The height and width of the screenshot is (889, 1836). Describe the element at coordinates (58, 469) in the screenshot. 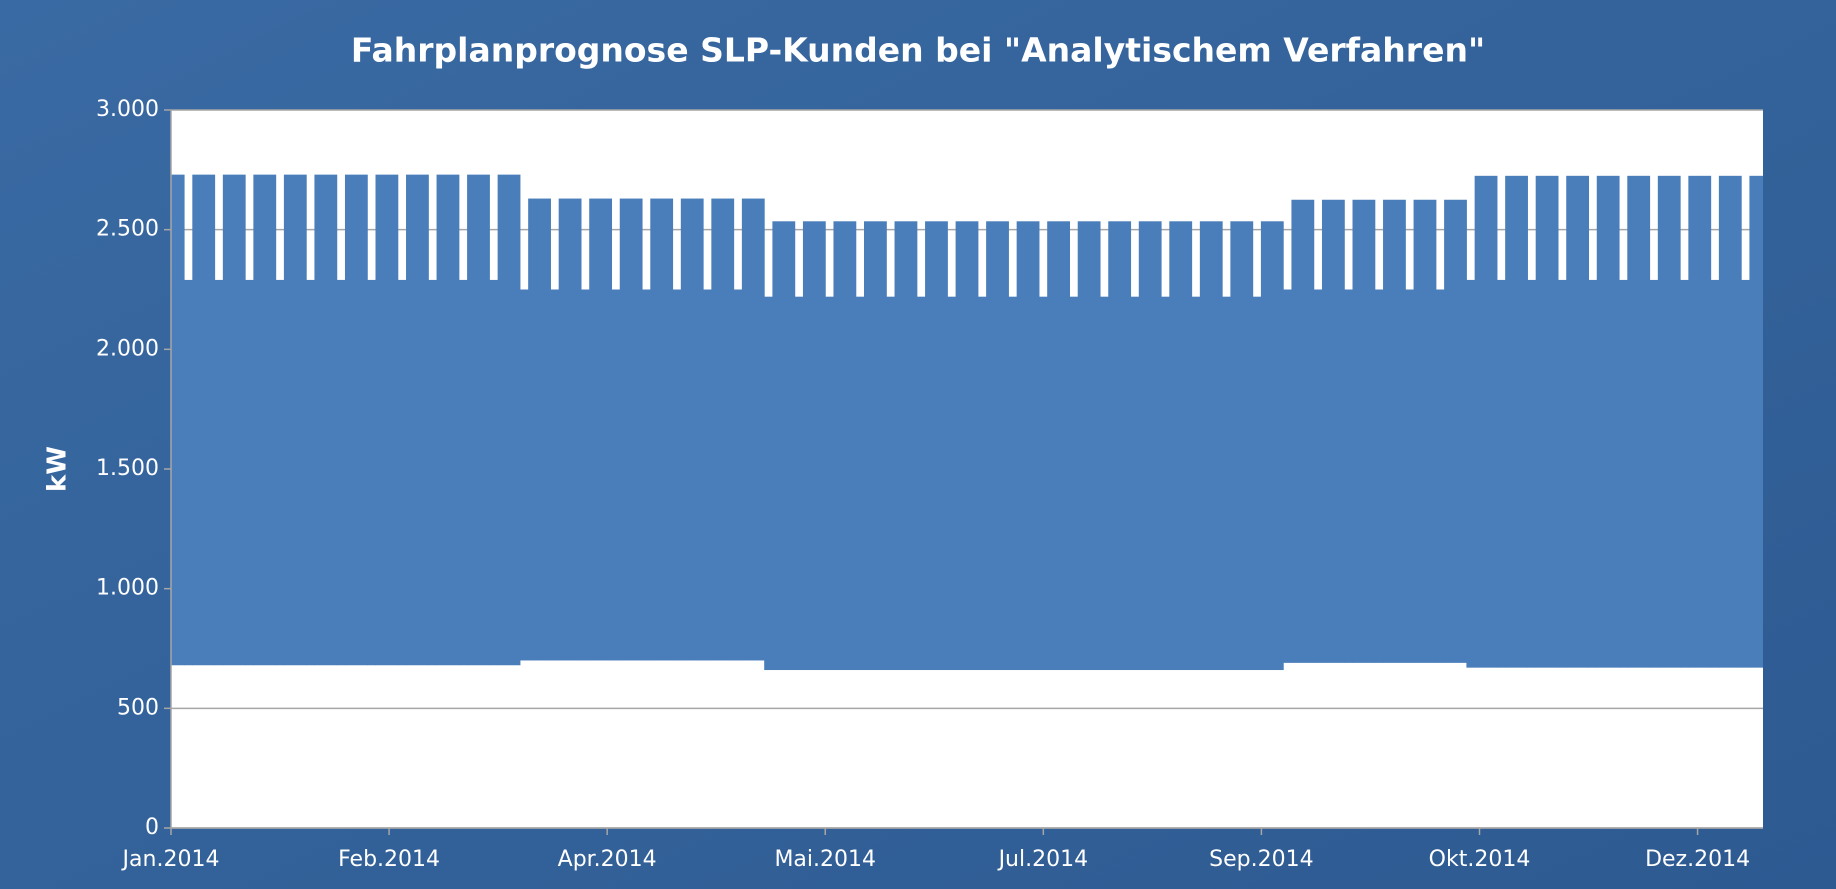

I see `y-axis-label: kW` at that location.